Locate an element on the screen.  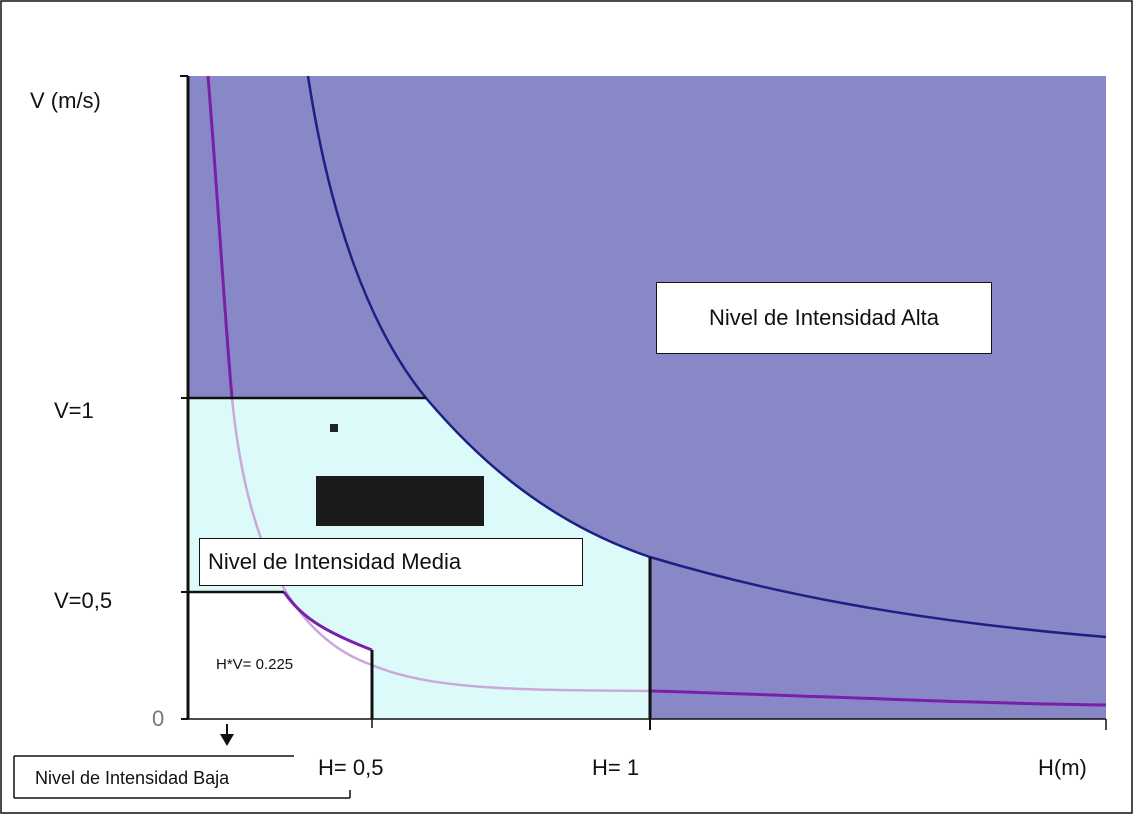
label-high-intensity: Nivel de Intensidad Alta is located at coordinates (824, 318).